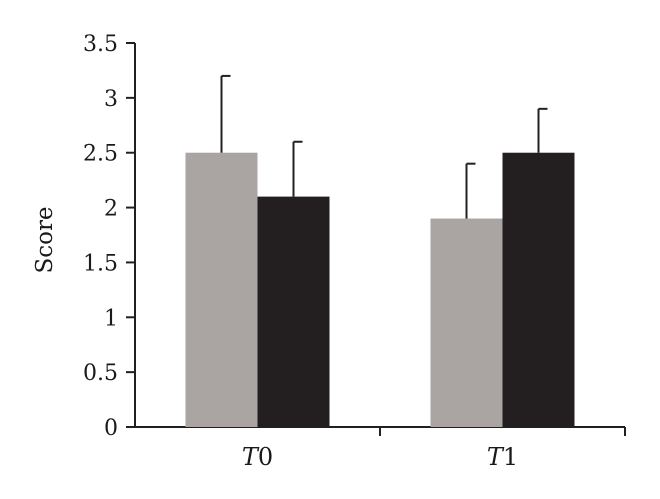  I want to click on y-axis: 0 0.5 1 1.5 2 2.5 3 3.5, so click(109, 236).